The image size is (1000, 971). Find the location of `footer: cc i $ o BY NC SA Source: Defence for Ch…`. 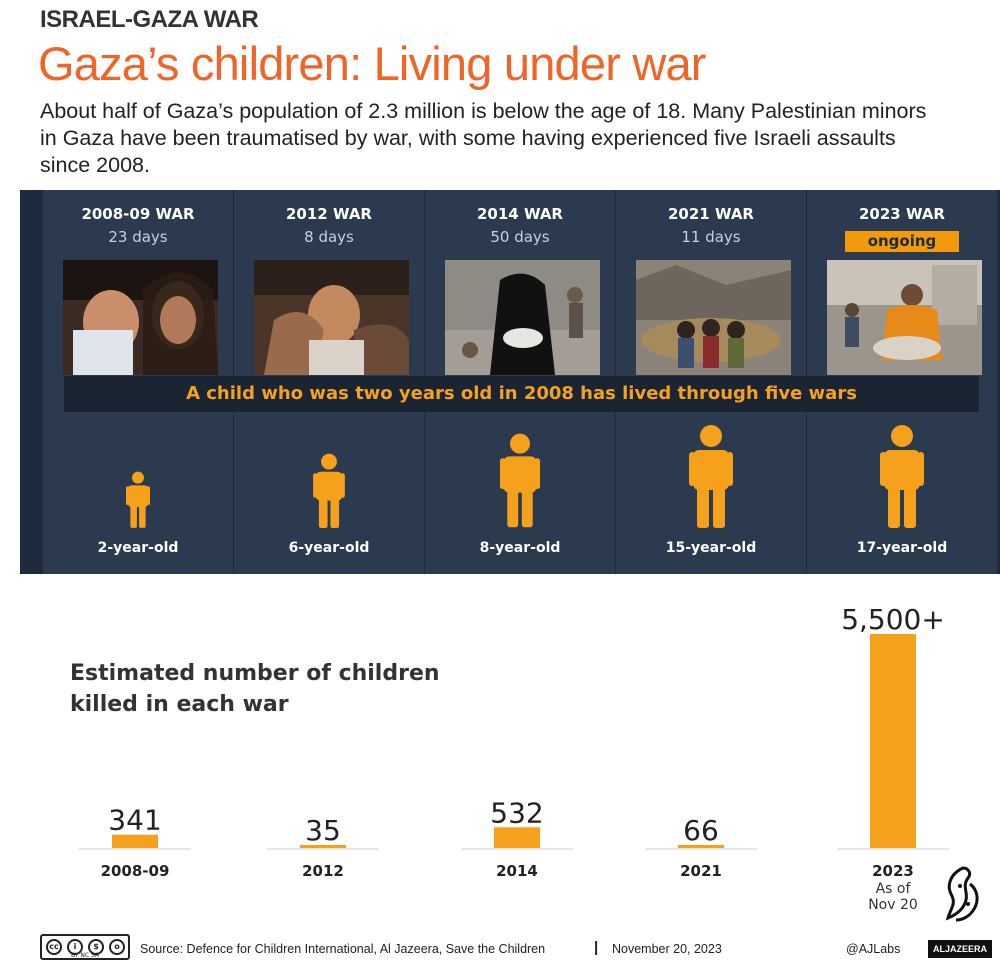

footer: cc i $ o BY NC SA Source: Defence for Ch… is located at coordinates (500, 918).